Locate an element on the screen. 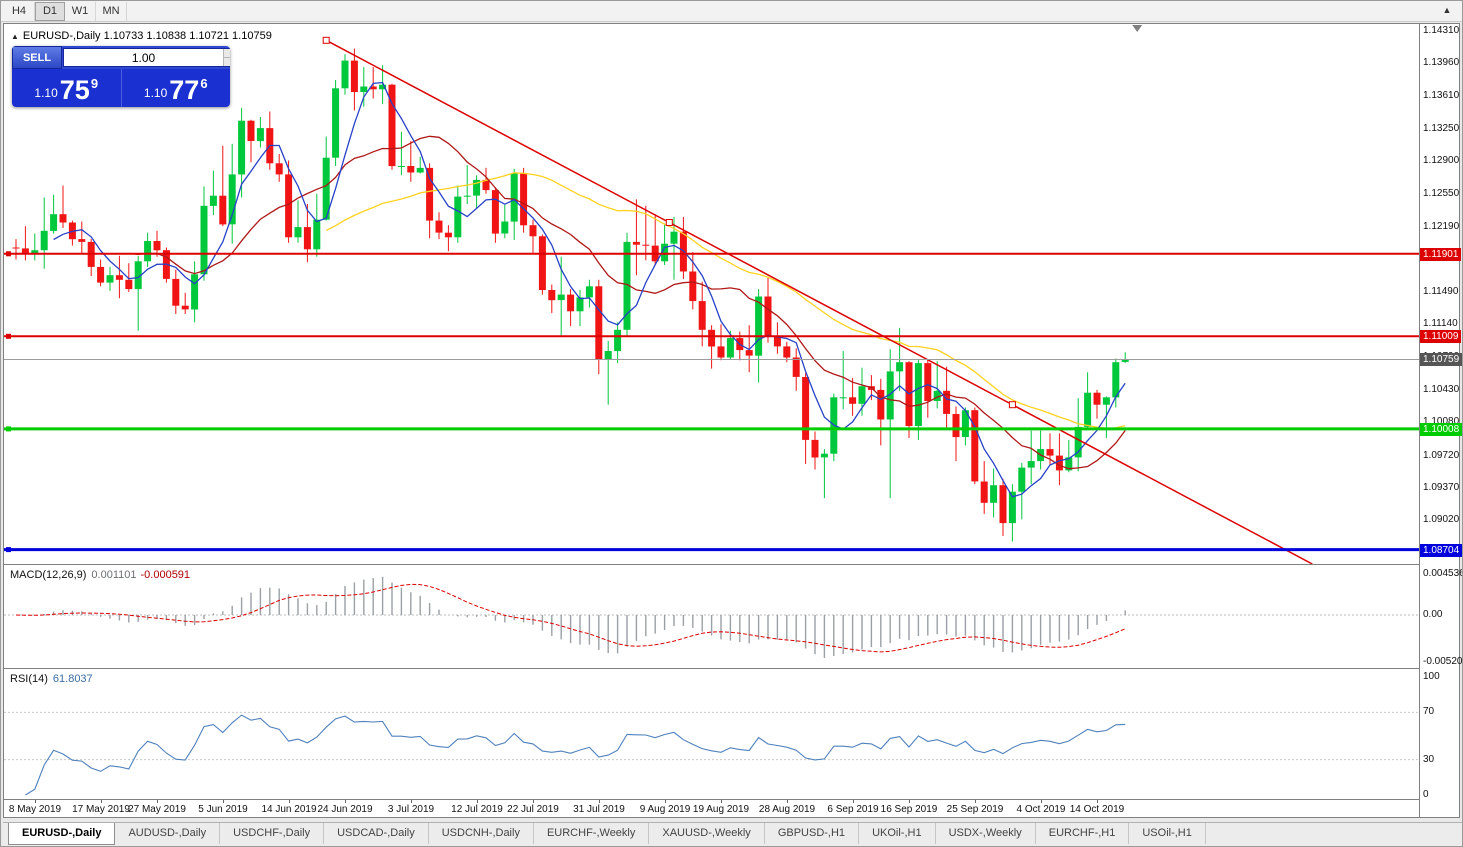 Image resolution: width=1463 pixels, height=847 pixels. rsi-axis-tick: 70 is located at coordinates (1429, 711).